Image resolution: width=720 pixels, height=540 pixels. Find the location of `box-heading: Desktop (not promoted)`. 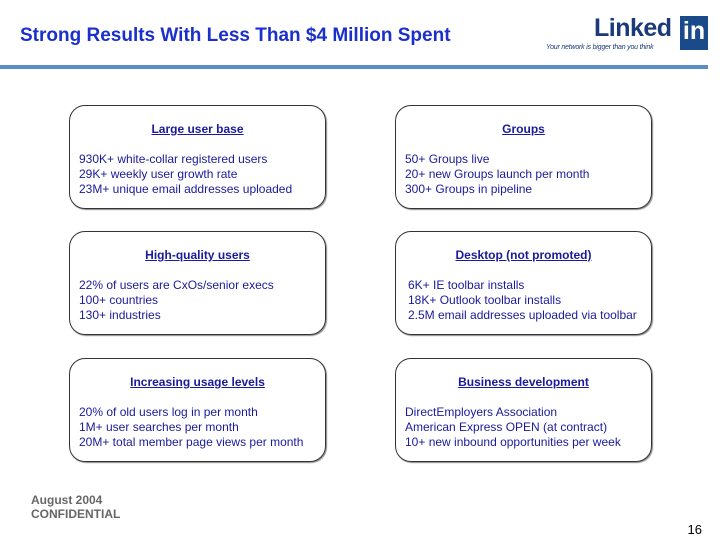

box-heading: Desktop (not promoted) is located at coordinates (523, 255).